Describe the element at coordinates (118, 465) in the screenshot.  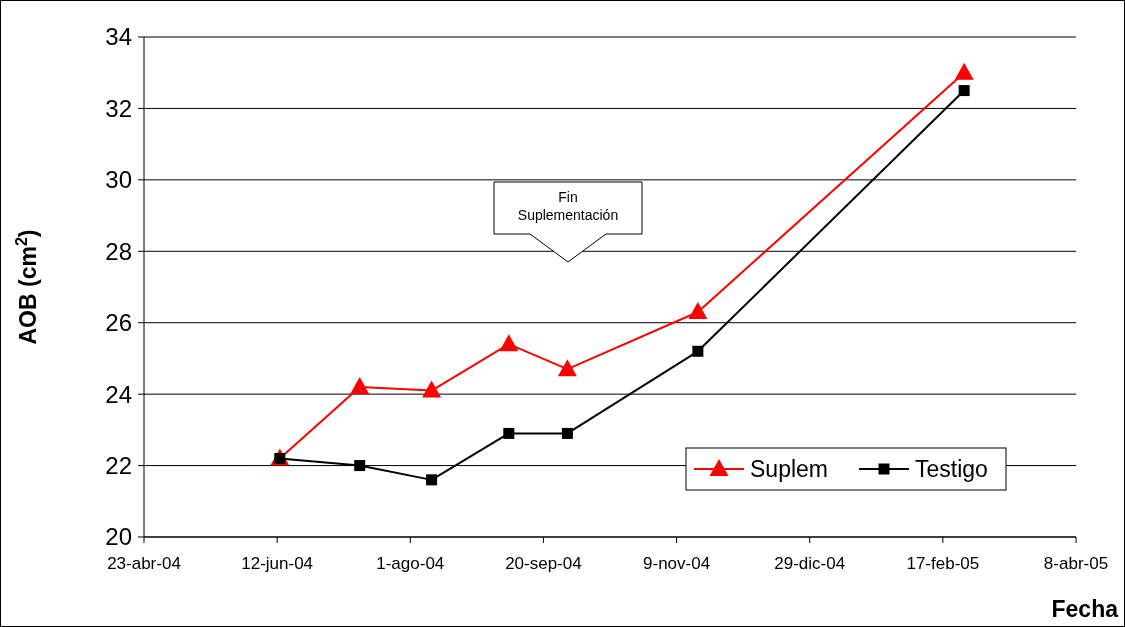
I see `y-tick-label: 22` at that location.